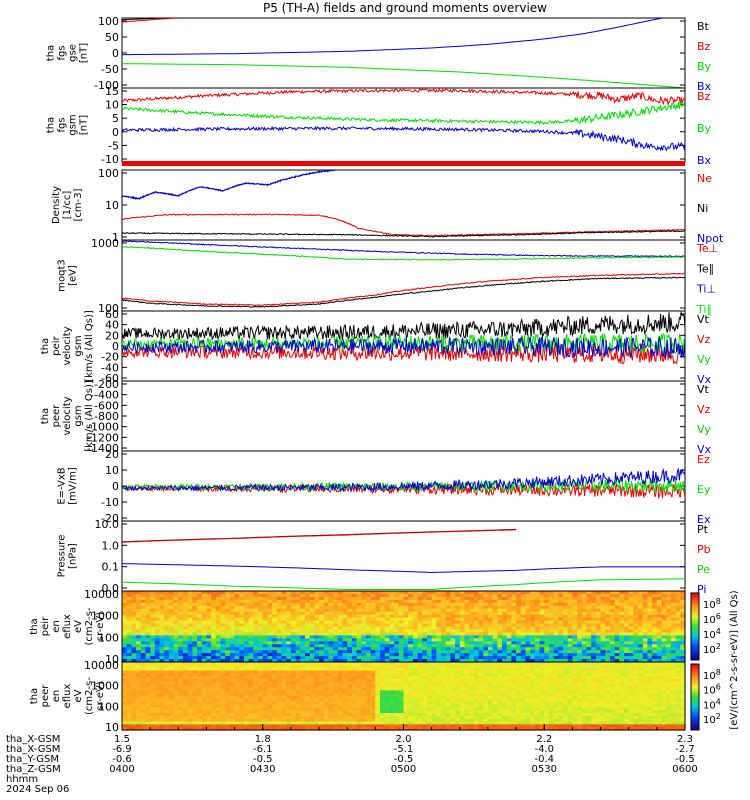  What do you see at coordinates (704, 359) in the screenshot?
I see `legend-entry: Vy` at bounding box center [704, 359].